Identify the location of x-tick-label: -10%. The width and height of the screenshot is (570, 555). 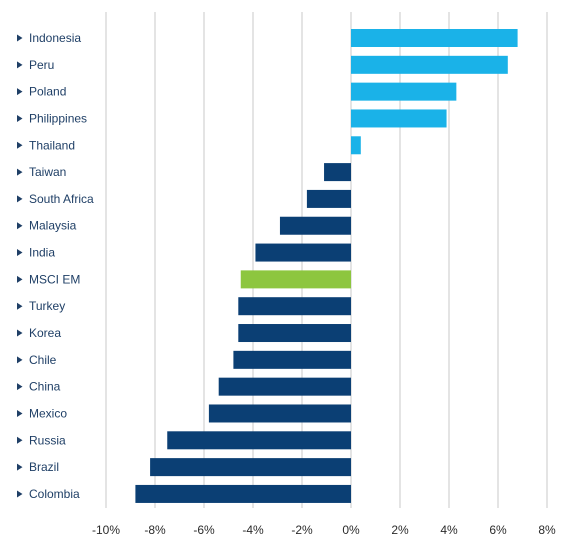
(106, 530).